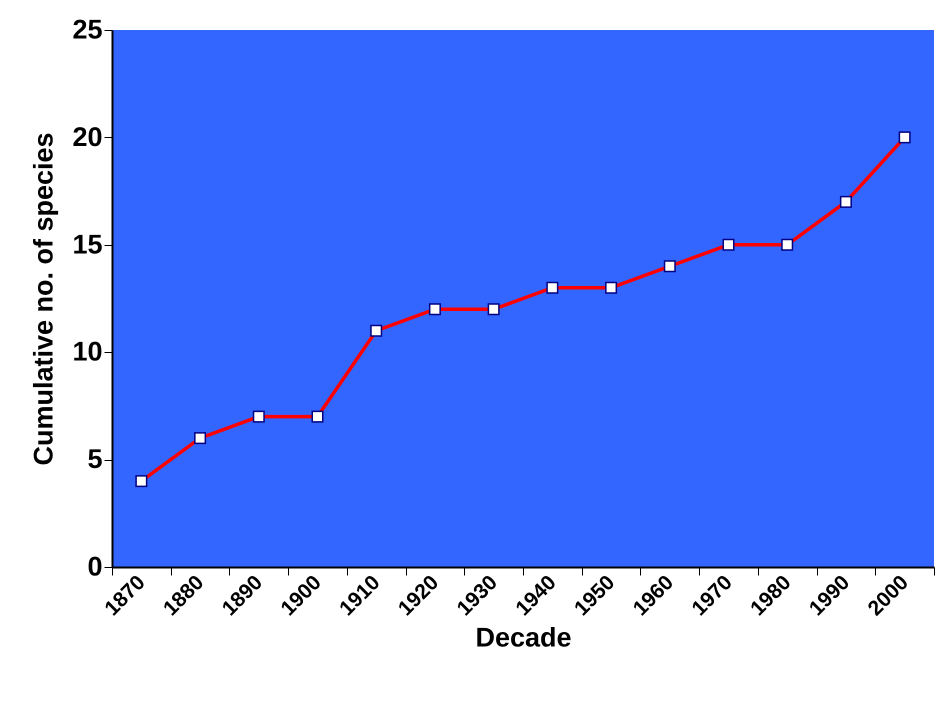 This screenshot has width=938, height=704. What do you see at coordinates (43, 299) in the screenshot?
I see `y-axis-title: Cumulative no. of species` at bounding box center [43, 299].